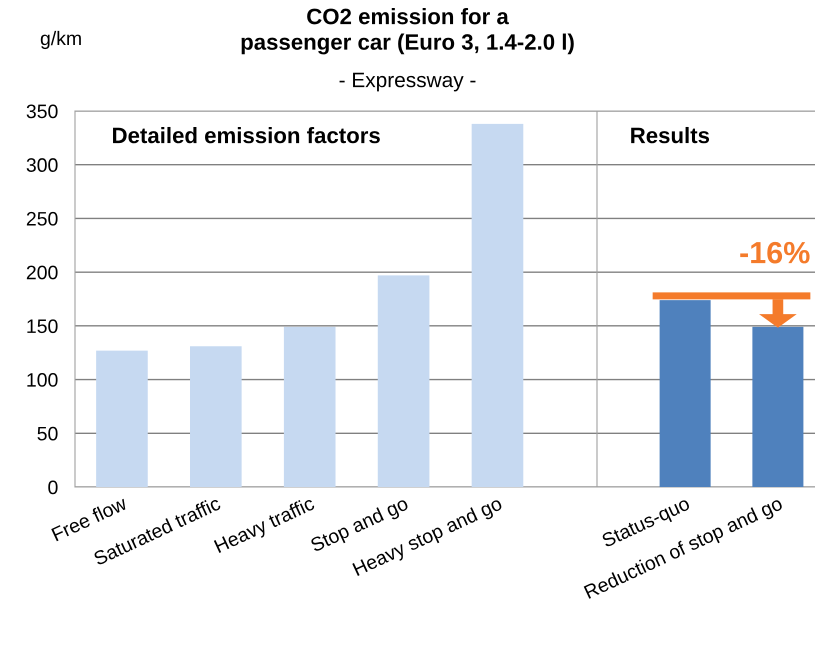  What do you see at coordinates (42, 326) in the screenshot?
I see `y-tick-label: 150` at bounding box center [42, 326].